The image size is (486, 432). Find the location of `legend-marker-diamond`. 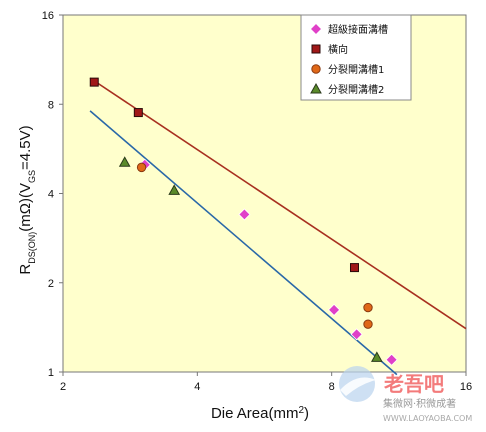

legend-marker-diamond is located at coordinates (316, 29).